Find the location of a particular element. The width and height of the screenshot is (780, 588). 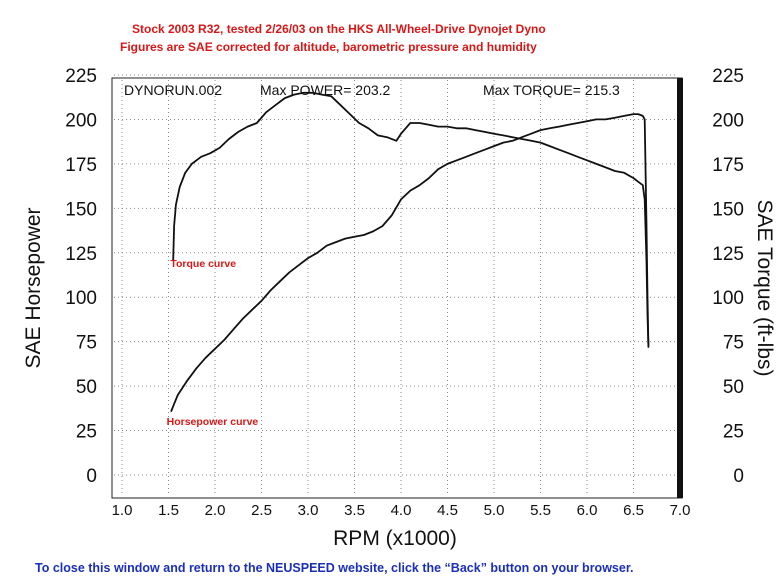

y-left-tick-label: 175 is located at coordinates (81, 165).